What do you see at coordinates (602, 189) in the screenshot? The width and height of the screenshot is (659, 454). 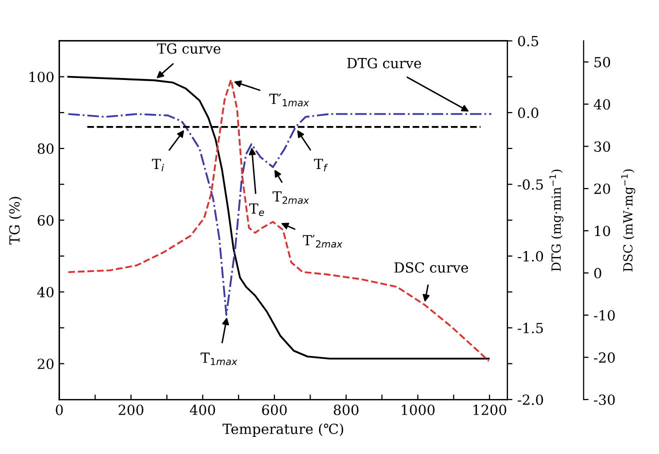 I see `y3-tick-label: 20` at bounding box center [602, 189].